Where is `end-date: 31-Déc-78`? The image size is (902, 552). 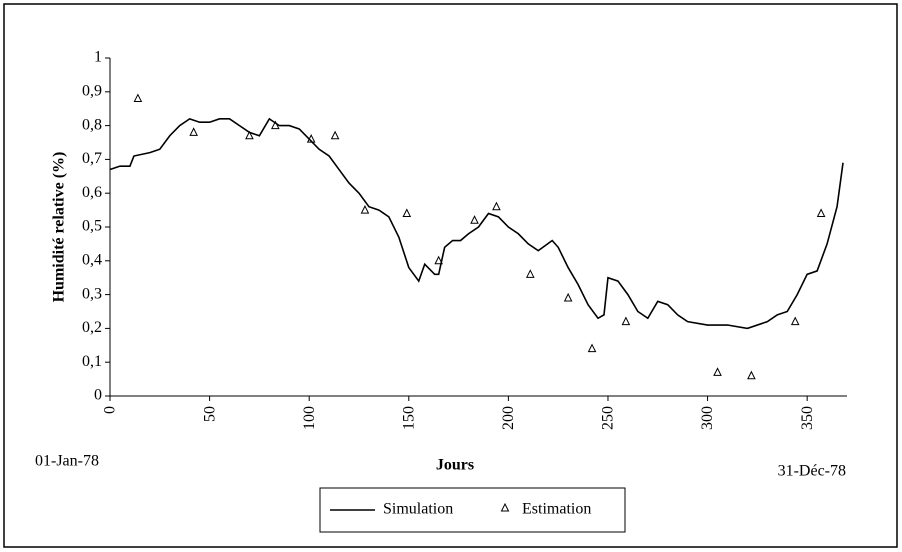
end-date: 31-Déc-78 is located at coordinates (812, 471).